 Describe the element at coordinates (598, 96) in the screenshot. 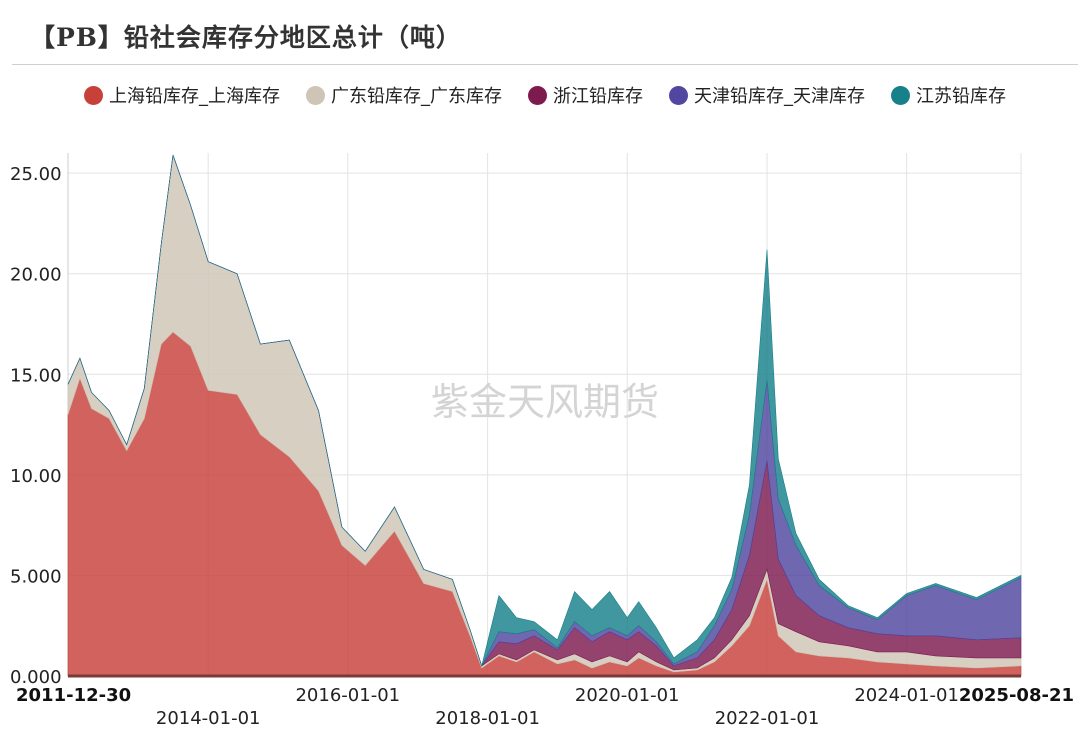

I see `legend-label: 浙江铅库存` at that location.